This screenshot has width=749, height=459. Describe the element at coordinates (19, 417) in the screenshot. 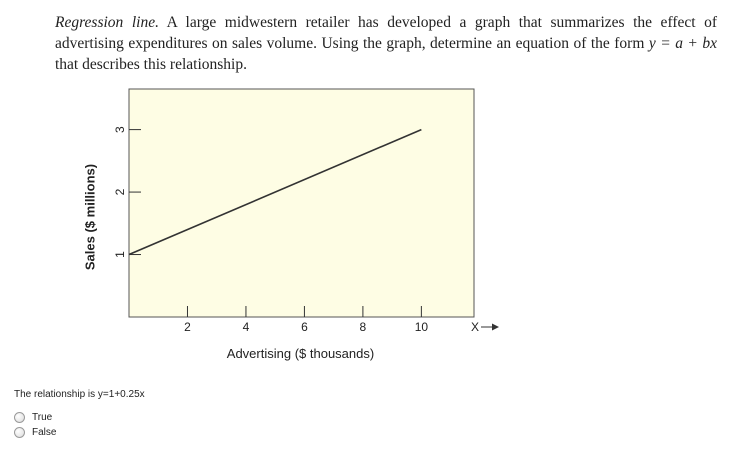

I see `radio-true` at that location.